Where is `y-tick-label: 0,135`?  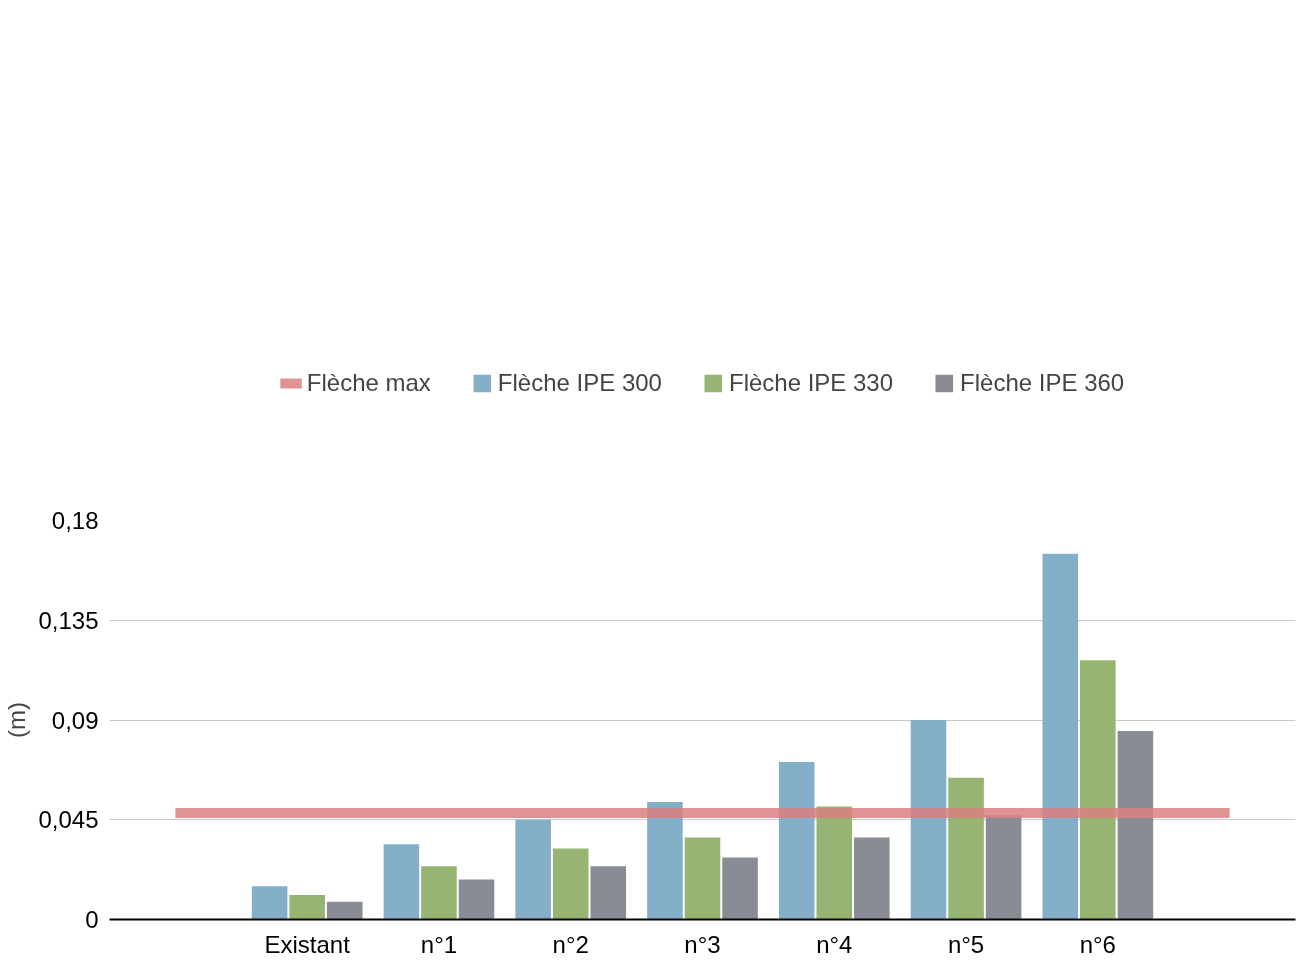
y-tick-label: 0,135 is located at coordinates (68, 620).